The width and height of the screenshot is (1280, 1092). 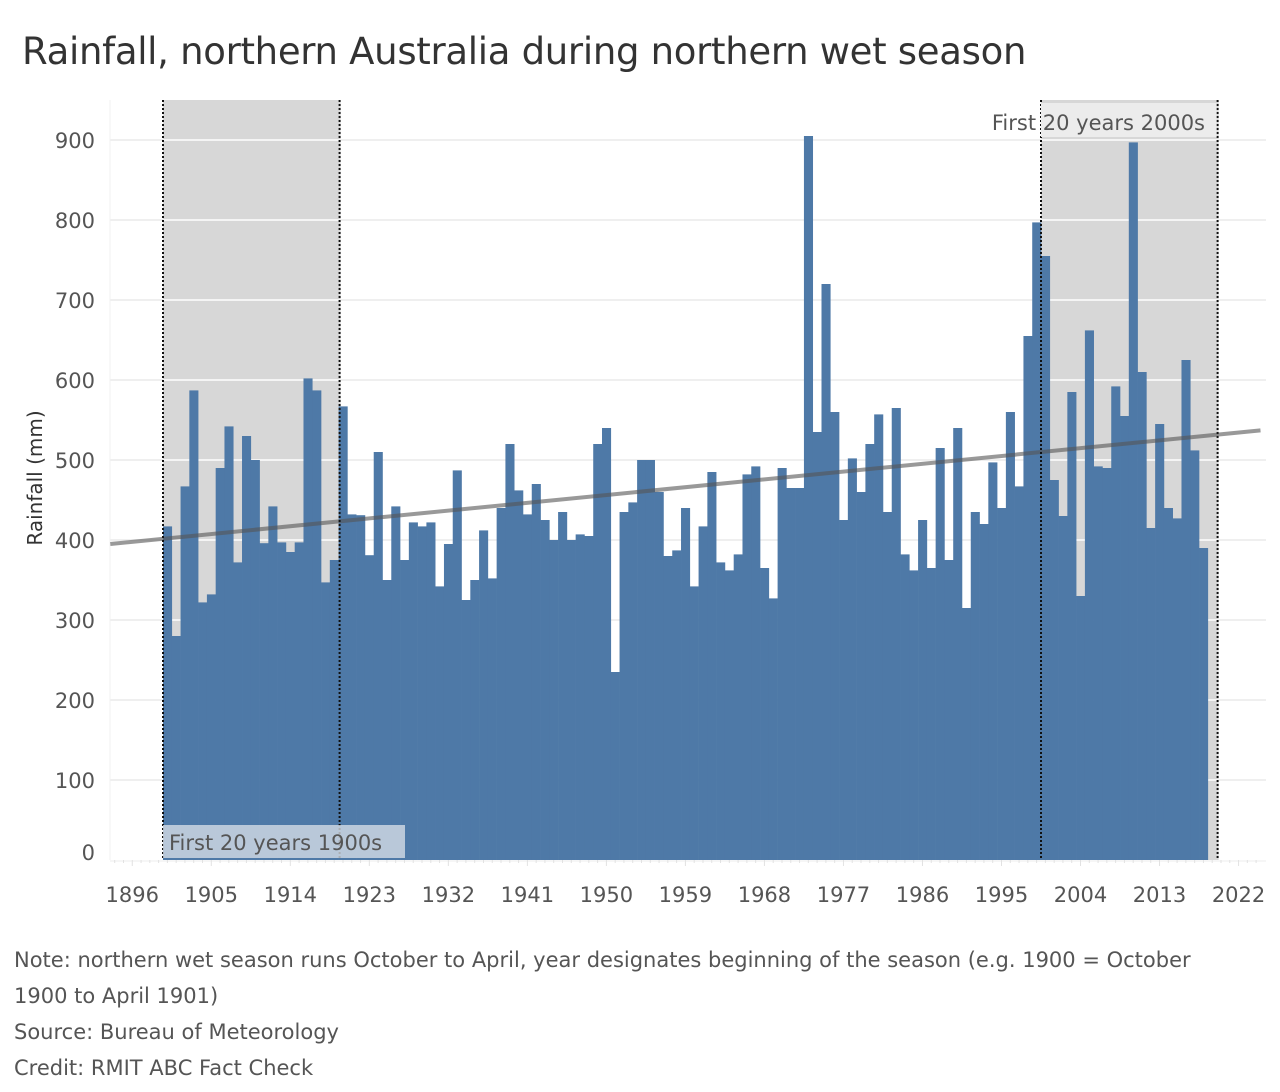 I want to click on bar-1908, so click(x=238, y=711).